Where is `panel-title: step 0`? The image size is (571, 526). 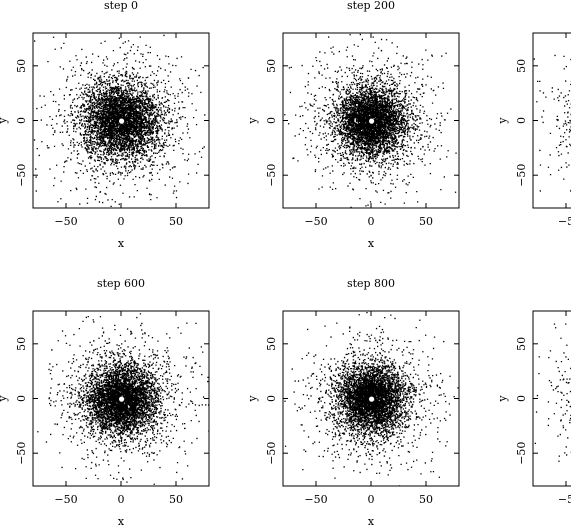 panel-title: step 0 is located at coordinates (121, 6).